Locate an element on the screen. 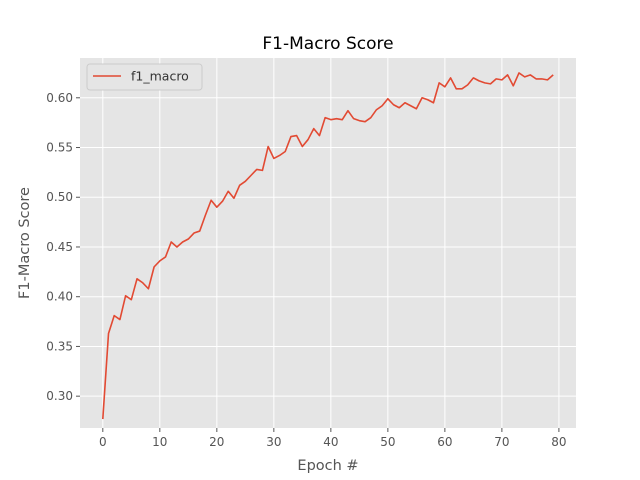 The width and height of the screenshot is (640, 480). y-axis-label: F1-Macro Score is located at coordinates (25, 243).